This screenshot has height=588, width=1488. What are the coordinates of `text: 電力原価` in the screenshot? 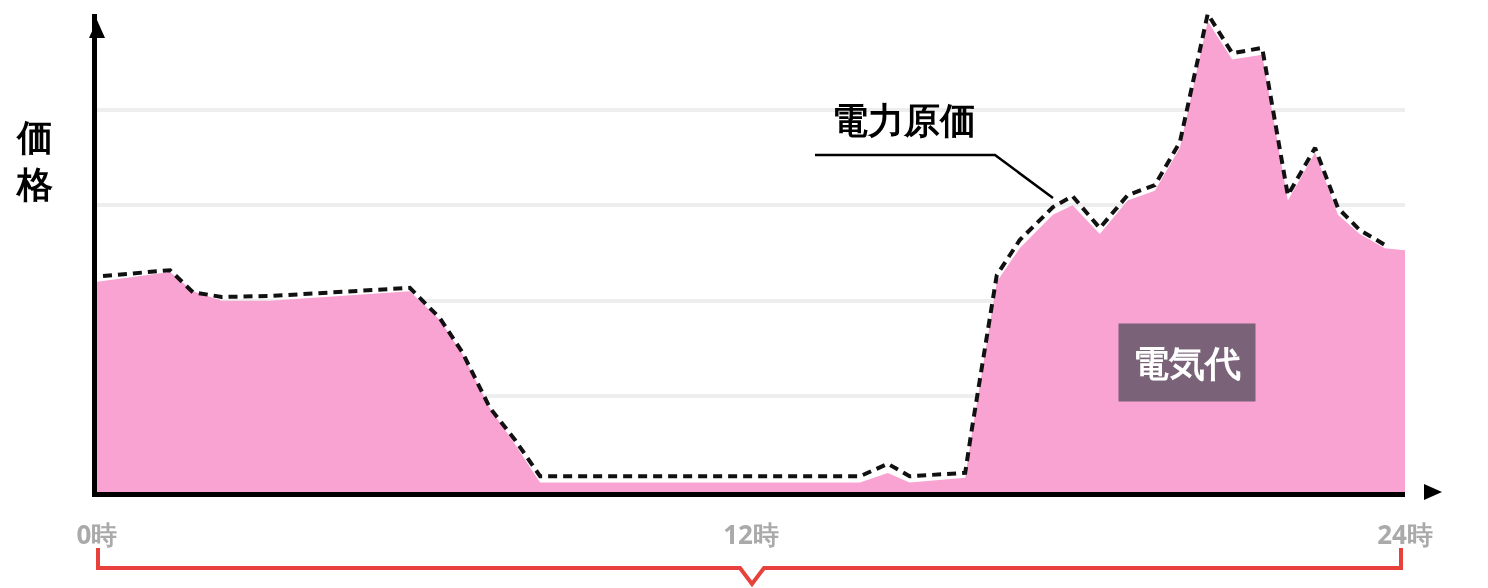 It's located at (904, 119).